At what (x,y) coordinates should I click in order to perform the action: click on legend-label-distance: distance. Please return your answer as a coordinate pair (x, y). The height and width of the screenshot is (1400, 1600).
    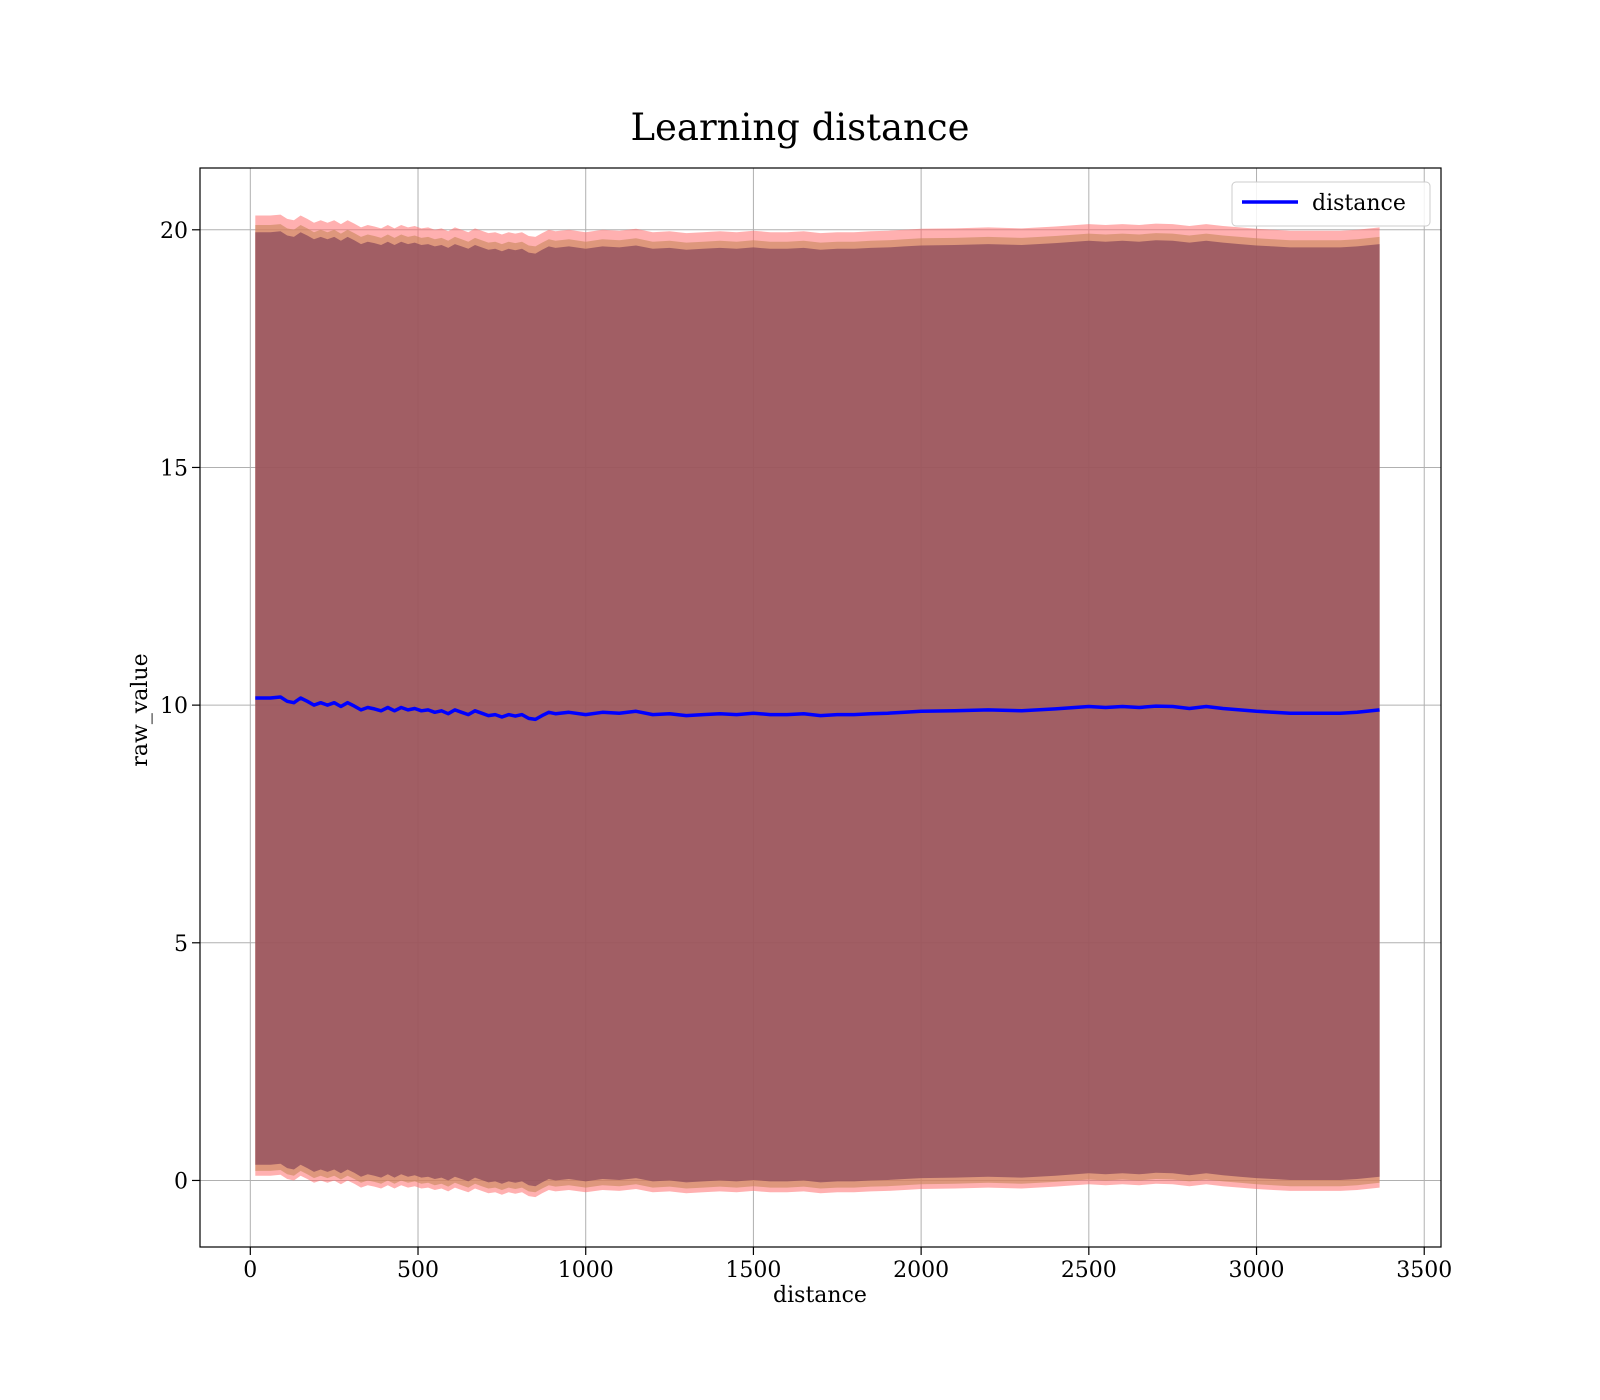
    Looking at the image, I should click on (1359, 203).